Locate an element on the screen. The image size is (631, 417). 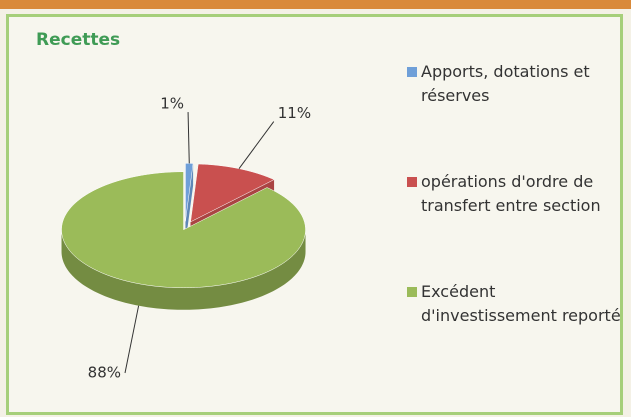
top-bar is located at coordinates (315, 4).